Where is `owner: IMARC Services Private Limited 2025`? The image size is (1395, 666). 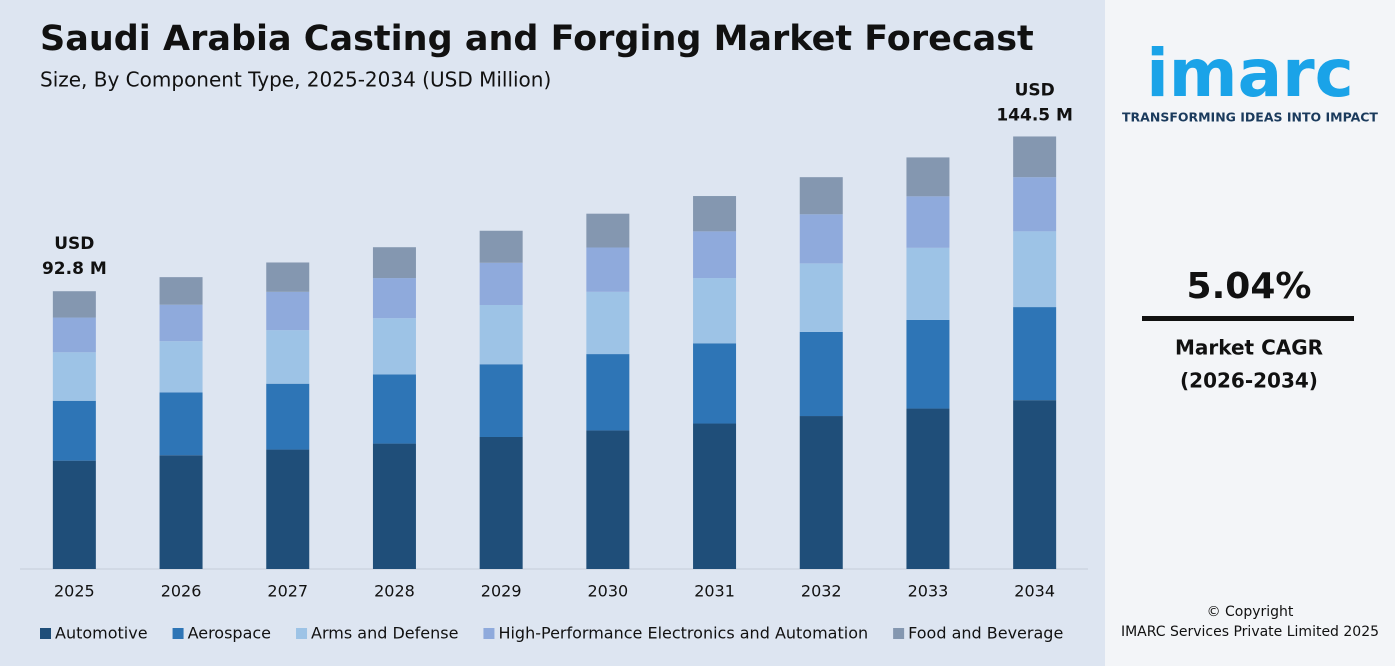 owner: IMARC Services Private Limited 2025 is located at coordinates (1250, 632).